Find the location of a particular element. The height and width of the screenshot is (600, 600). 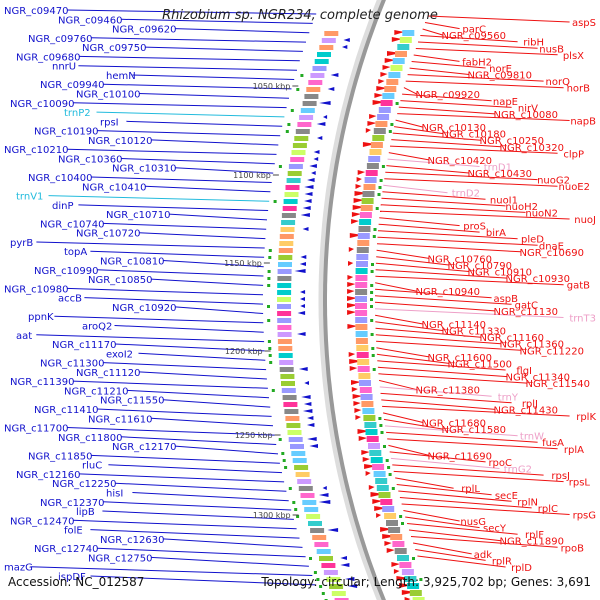

gene-label-right: fabH2 is located at coordinates (477, 62).